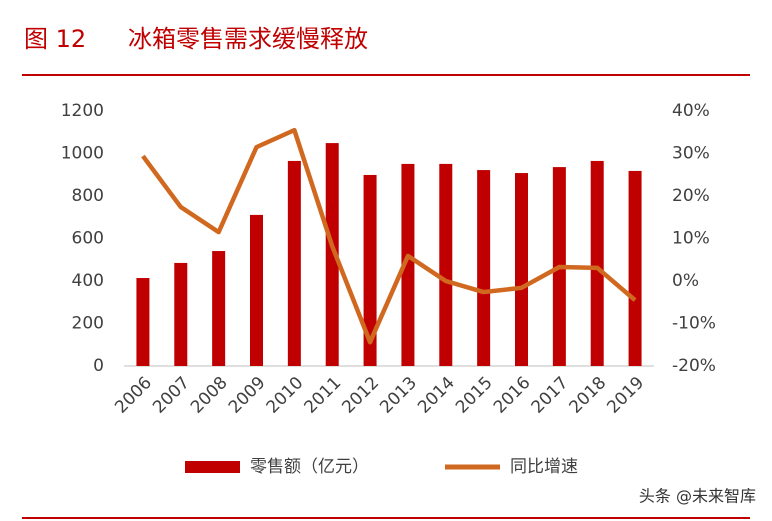  I want to click on y2-tick-label: 40%, so click(691, 111).